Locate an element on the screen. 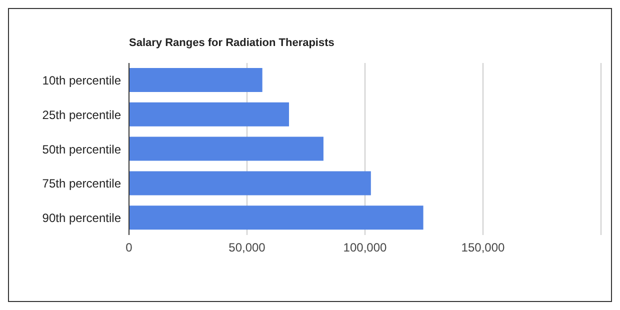  x-tick-label: 50,000 is located at coordinates (247, 247).